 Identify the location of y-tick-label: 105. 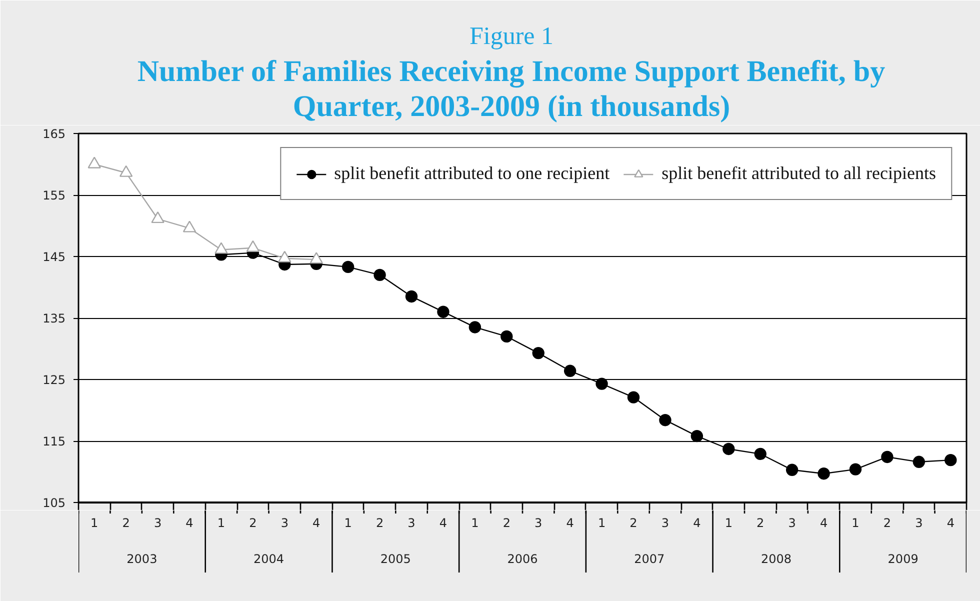
(54, 503).